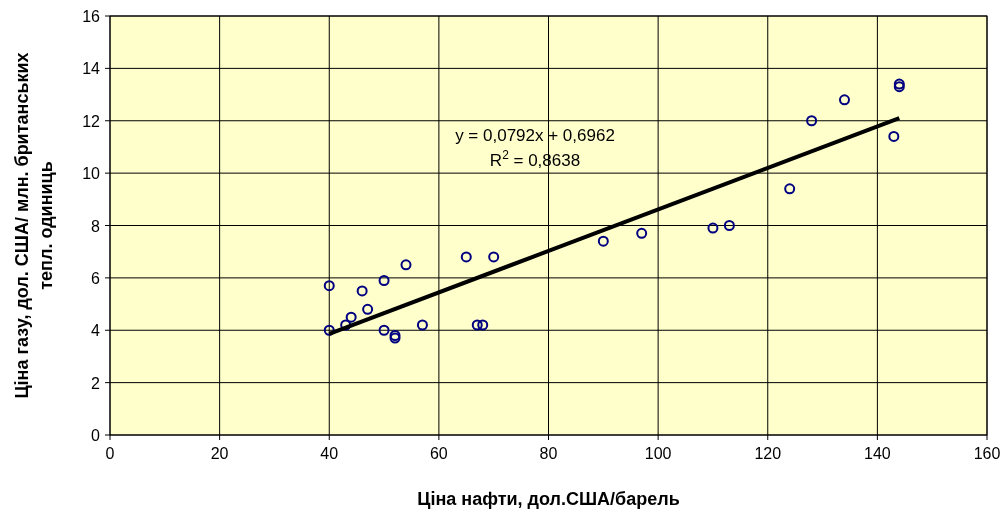 The height and width of the screenshot is (513, 1007). I want to click on x-tick-label: 160, so click(987, 453).